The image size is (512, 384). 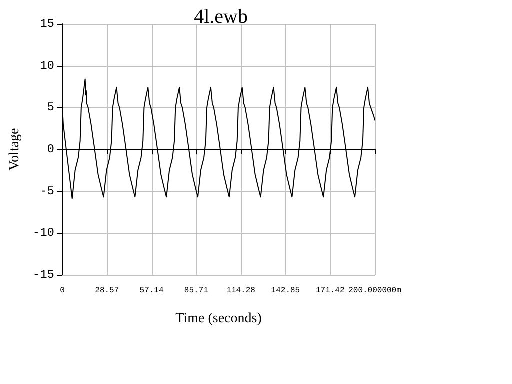 What do you see at coordinates (51, 149) in the screenshot?
I see `y-tick-label: 0` at bounding box center [51, 149].